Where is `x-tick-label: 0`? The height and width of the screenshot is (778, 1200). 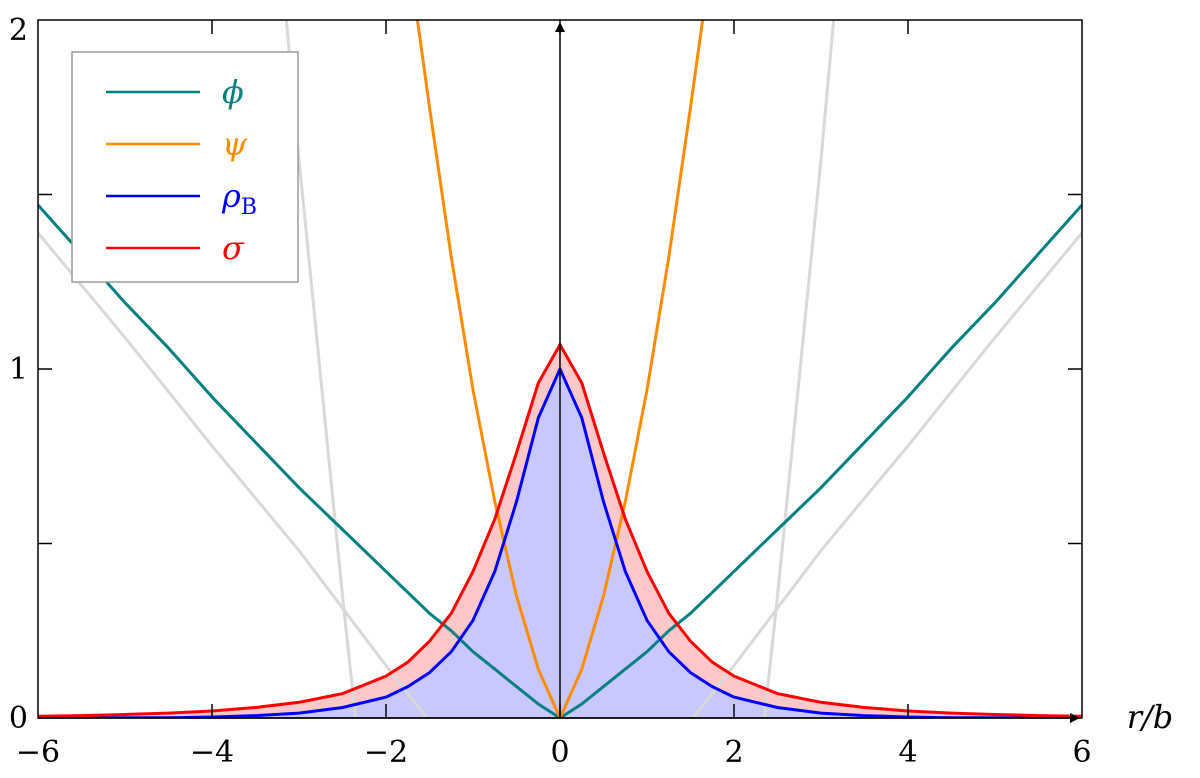 x-tick-label: 0 is located at coordinates (559, 752).